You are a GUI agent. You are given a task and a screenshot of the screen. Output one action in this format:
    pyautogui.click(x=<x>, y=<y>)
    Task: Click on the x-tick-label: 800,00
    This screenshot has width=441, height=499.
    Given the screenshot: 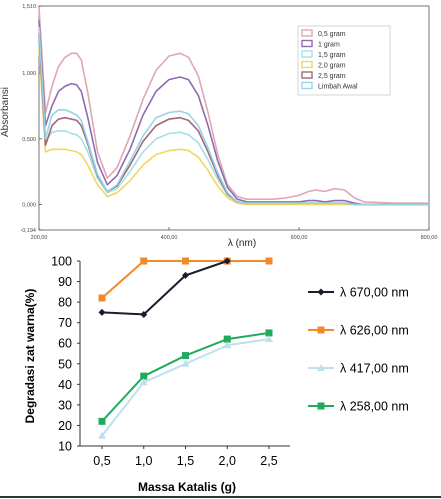 What is the action you would take?
    pyautogui.click(x=429, y=238)
    